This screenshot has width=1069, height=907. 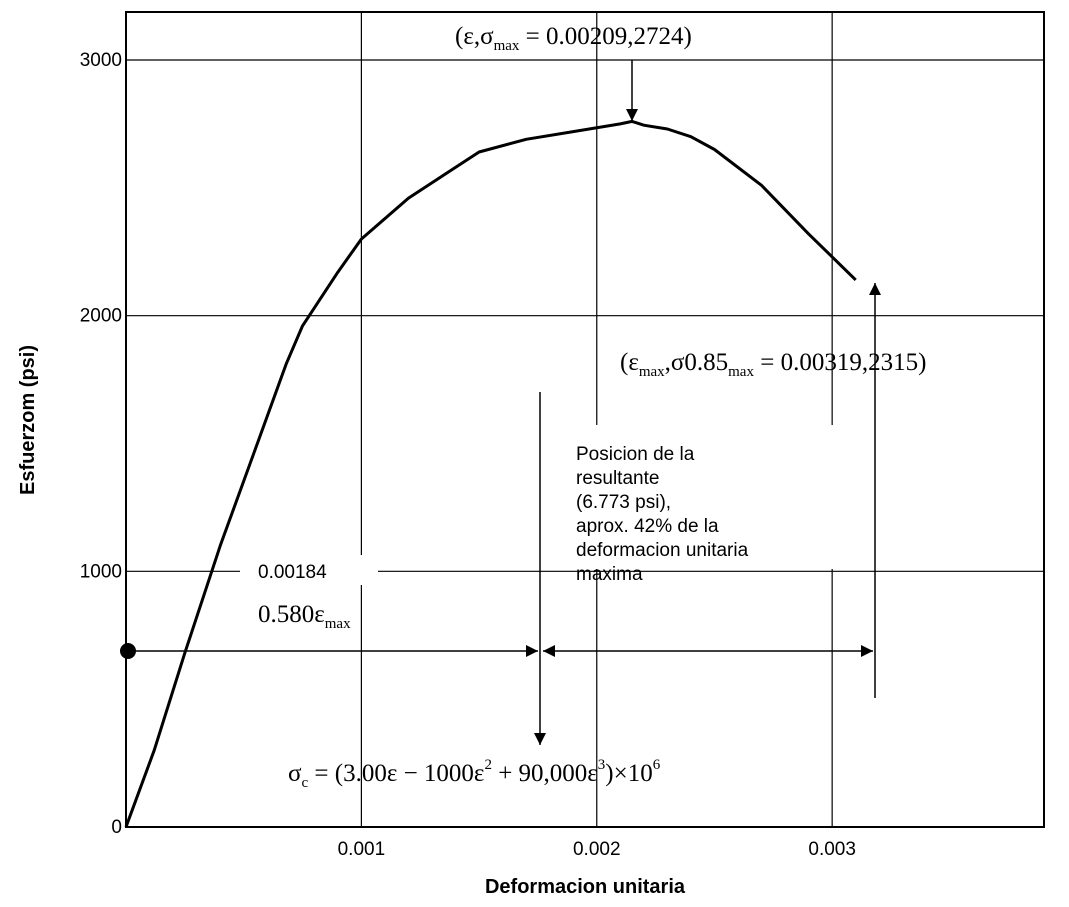 I want to click on note-line: resultante, so click(x=617, y=478).